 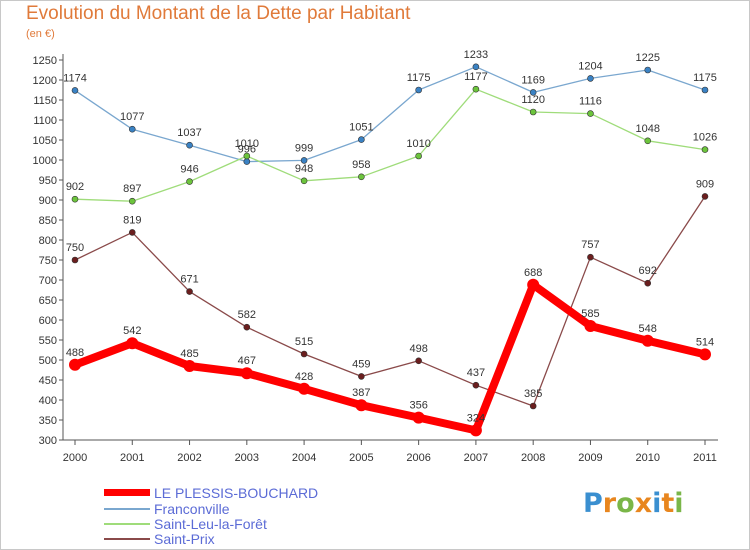 I want to click on data-label: 1051, so click(x=361, y=128).